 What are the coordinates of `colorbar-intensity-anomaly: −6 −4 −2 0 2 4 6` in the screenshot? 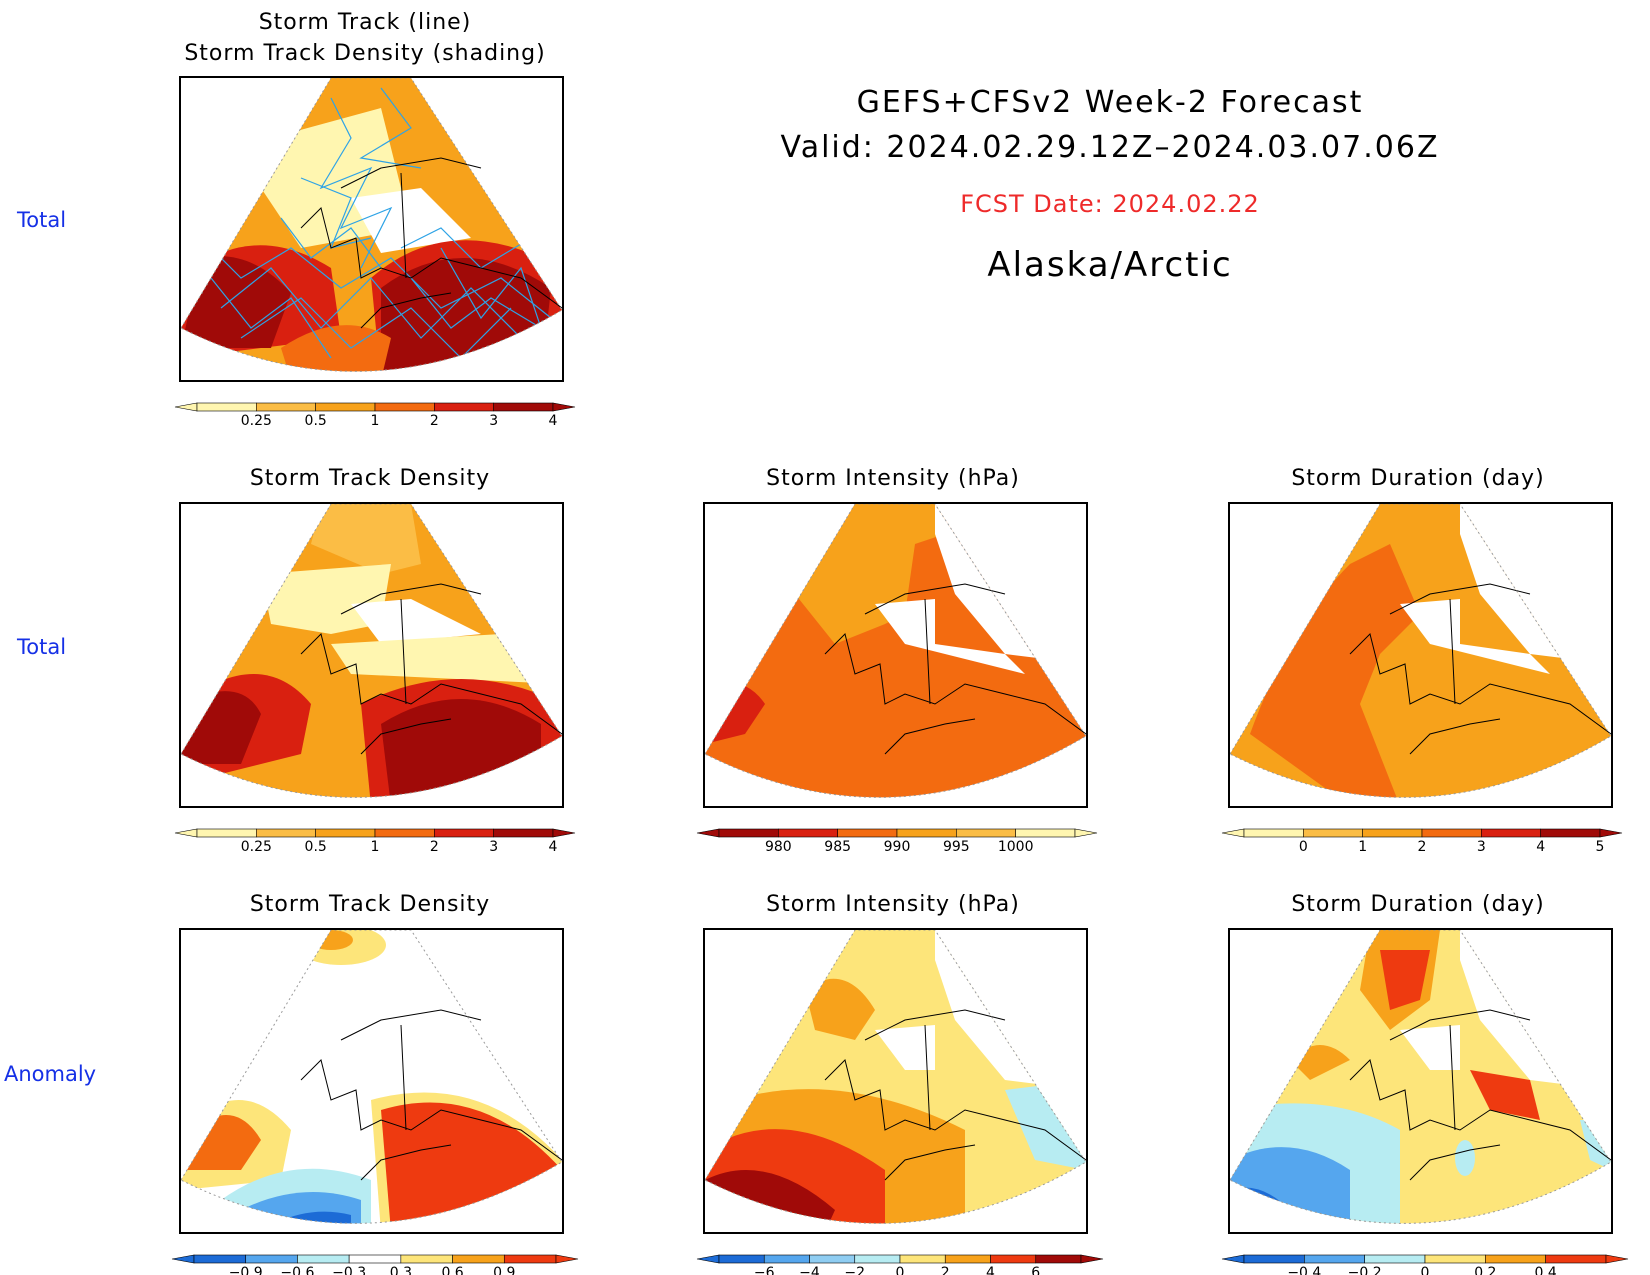 It's located at (900, 1264).